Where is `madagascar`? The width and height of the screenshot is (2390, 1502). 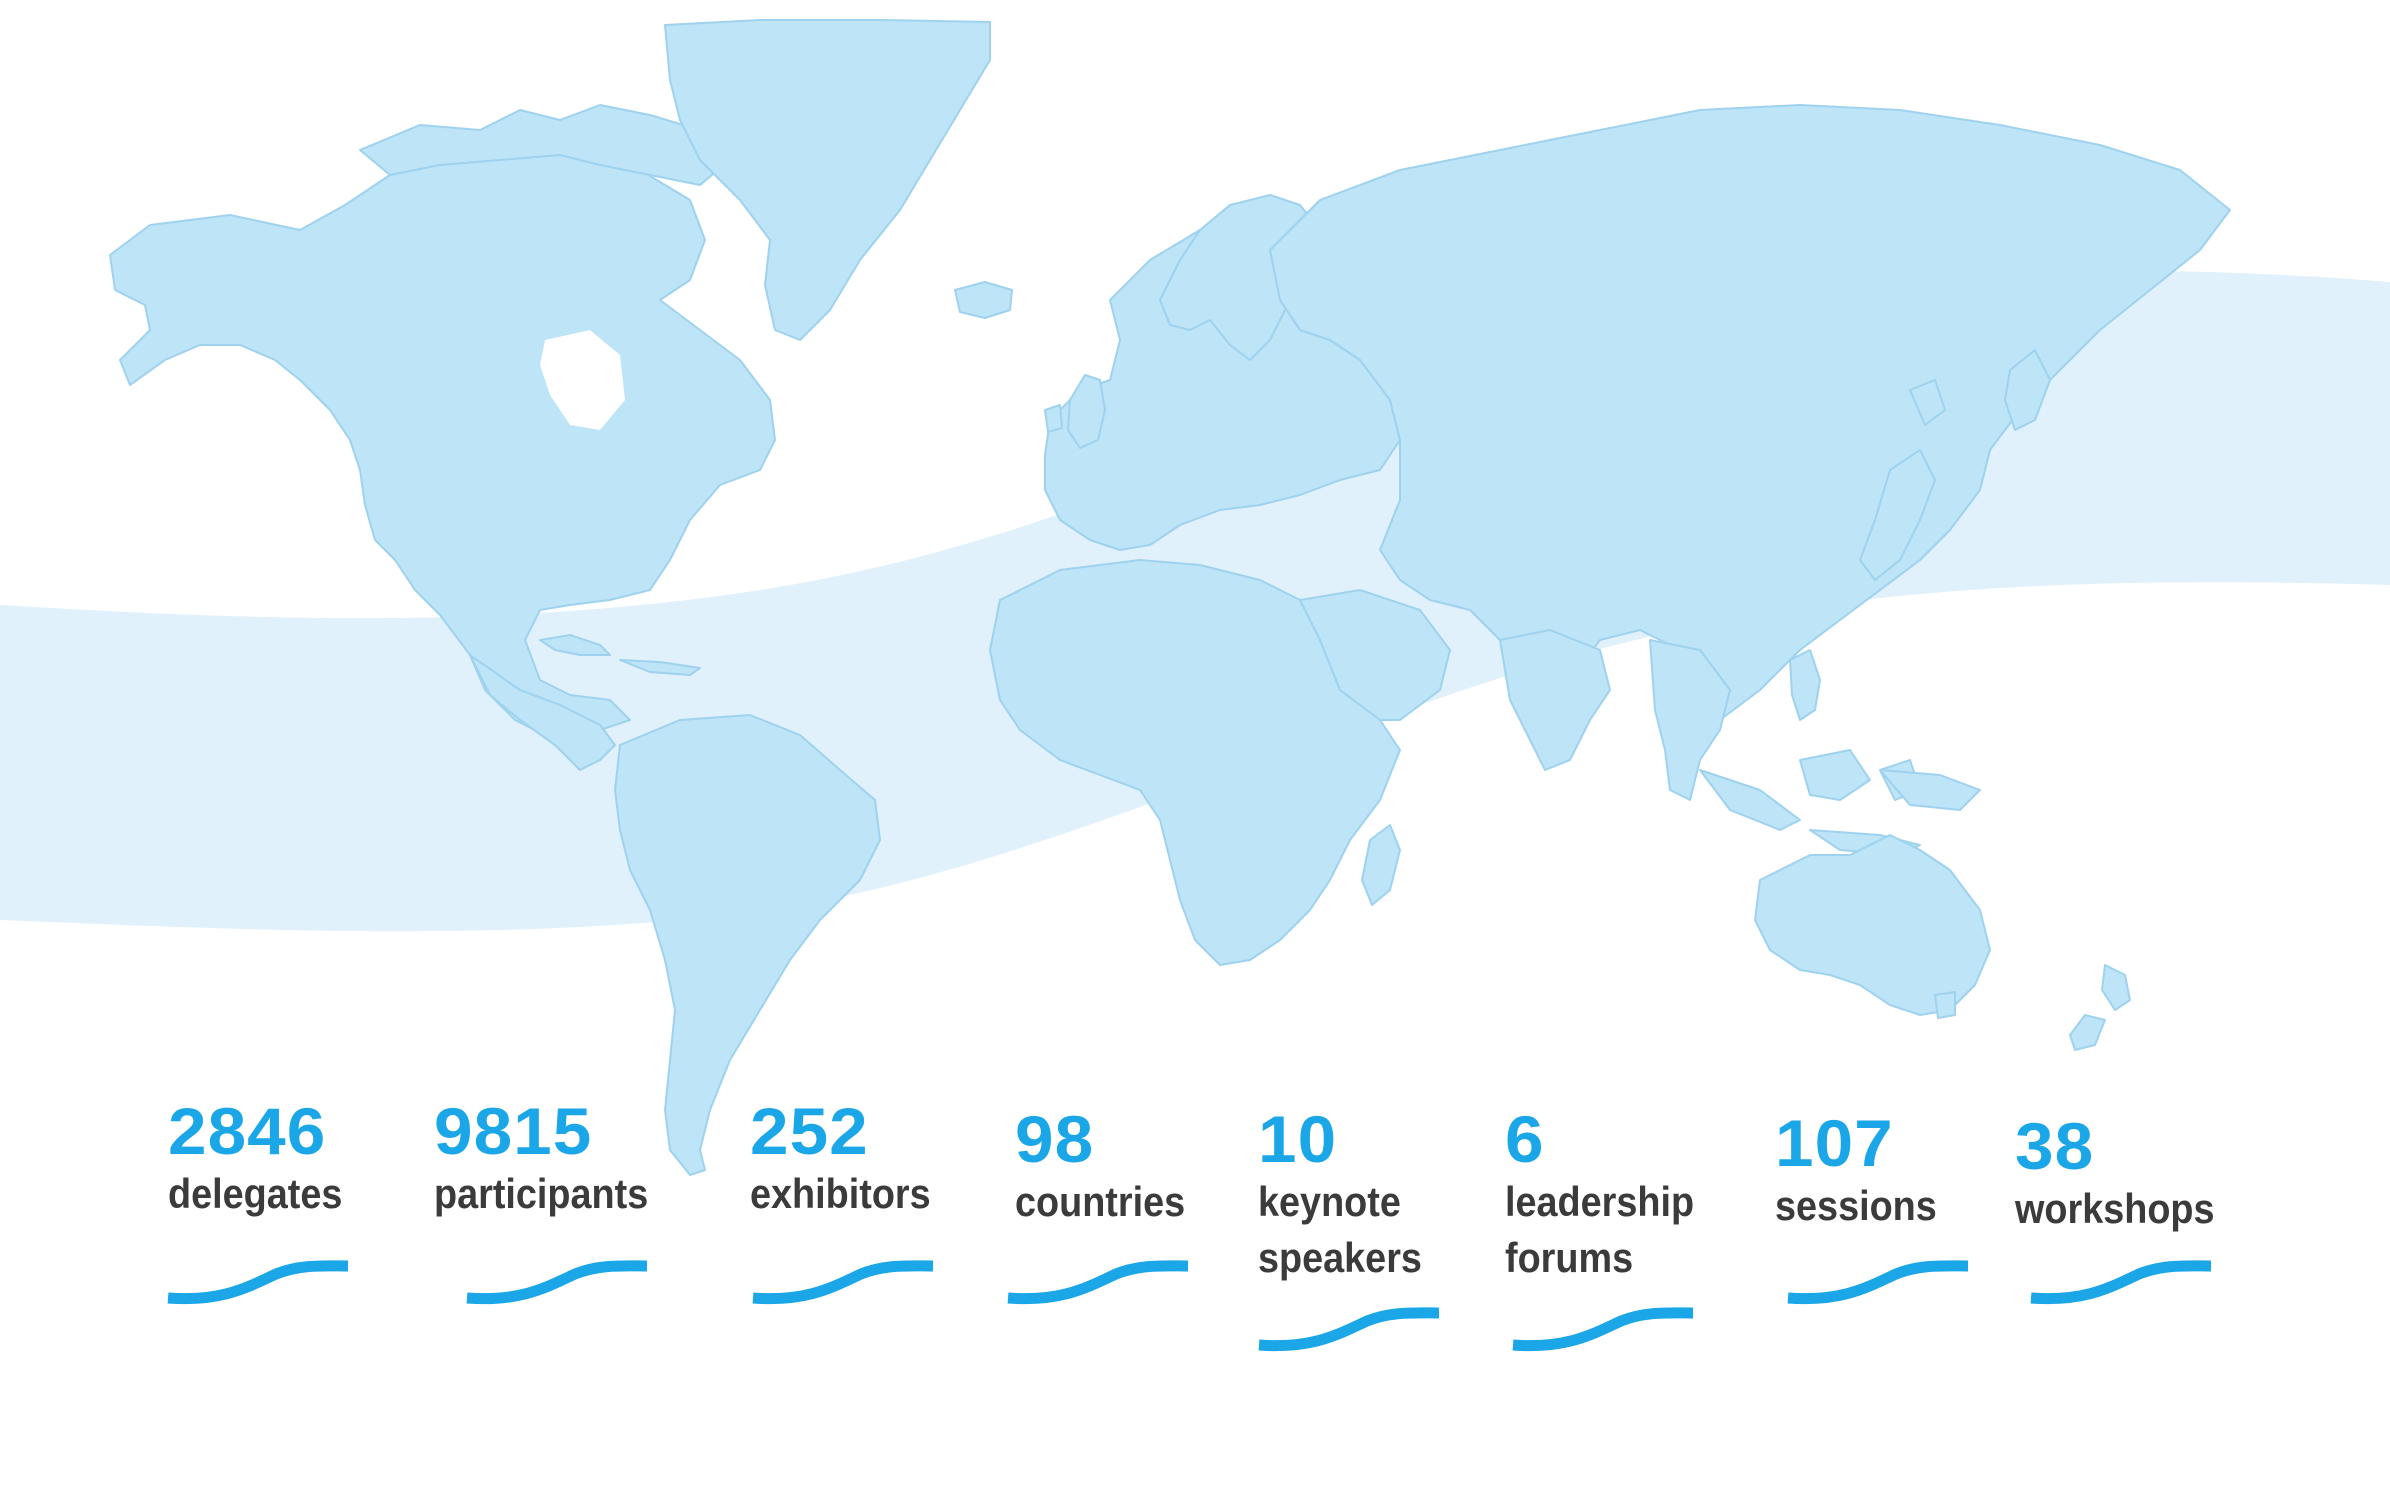 madagascar is located at coordinates (1381, 865).